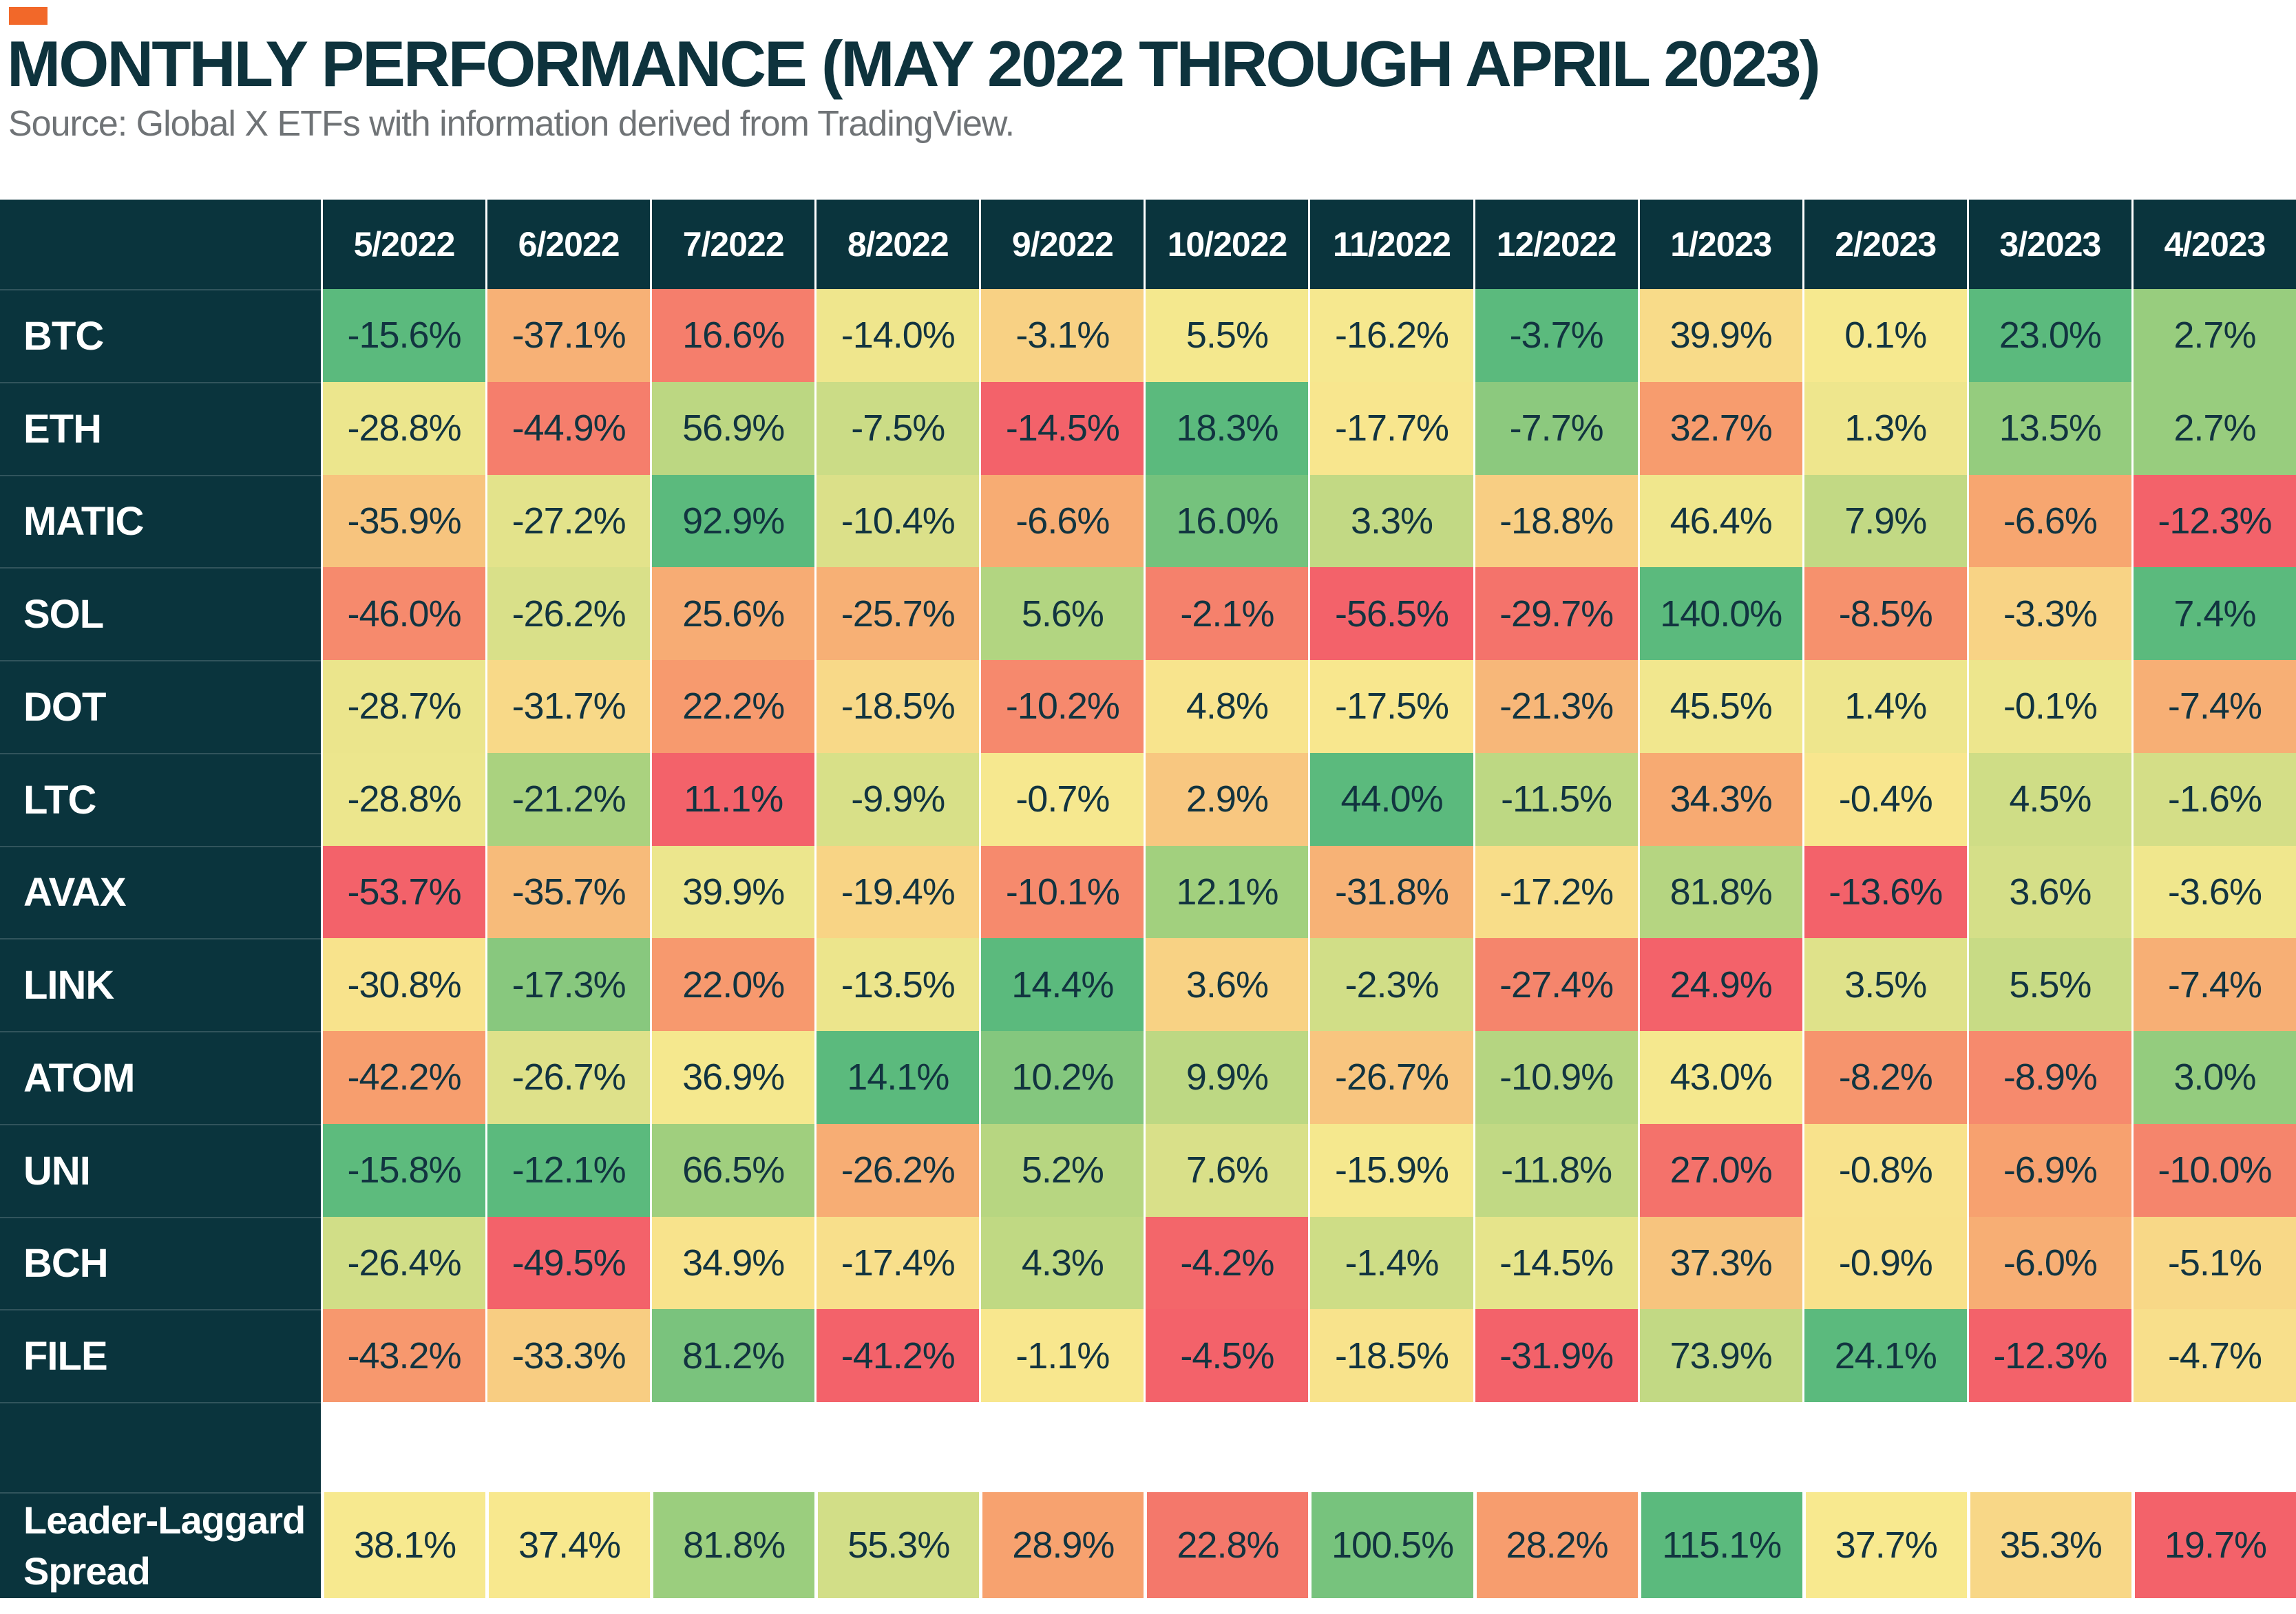 The height and width of the screenshot is (1614, 2296). I want to click on heatmap-cell-ltc-1-2023: 34.3%, so click(1719, 799).